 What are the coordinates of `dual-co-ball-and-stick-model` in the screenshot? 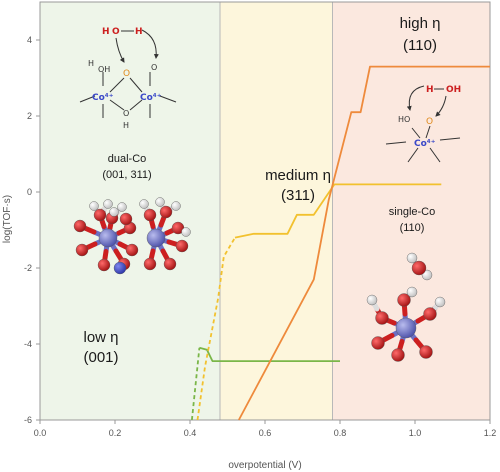 It's located at (132, 236).